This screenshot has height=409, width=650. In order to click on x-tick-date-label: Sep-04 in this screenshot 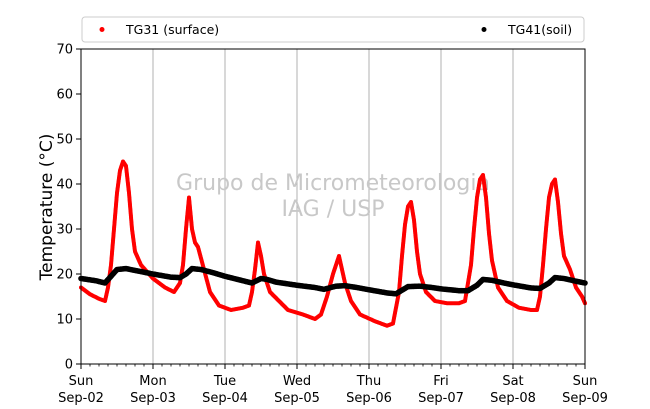, I will do `click(225, 398)`.